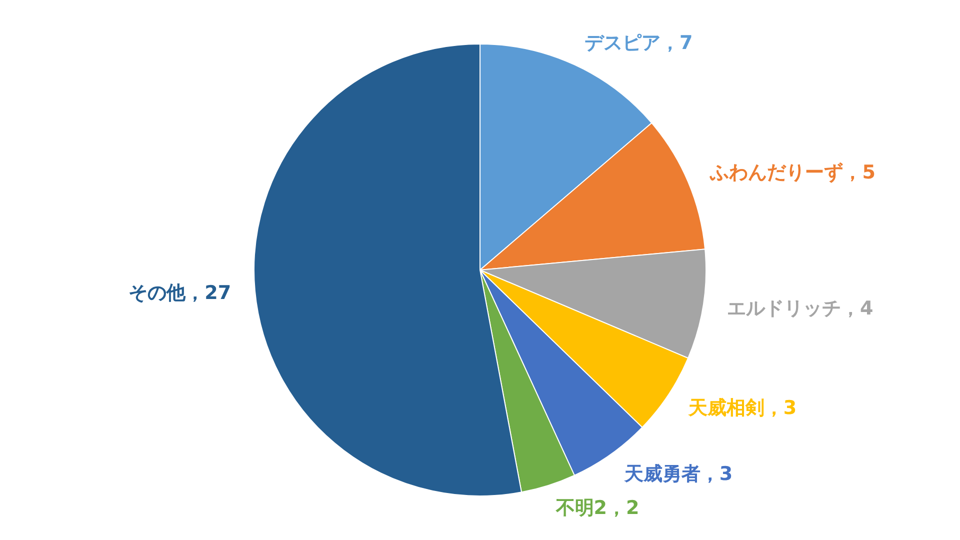 The width and height of the screenshot is (960, 540). What do you see at coordinates (597, 508) in the screenshot?
I see `slice-label: 不明2，2` at bounding box center [597, 508].